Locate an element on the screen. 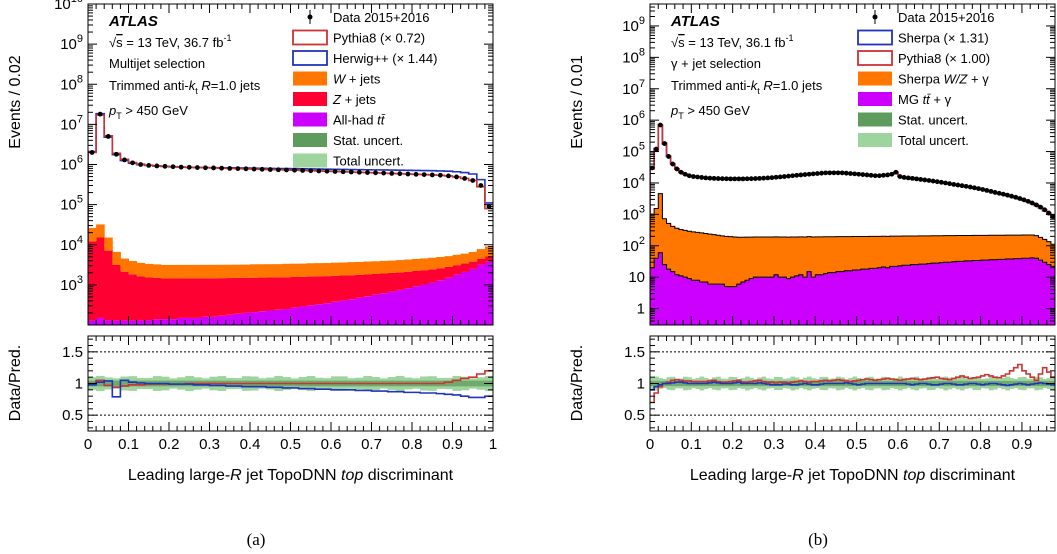 Image resolution: width=1057 pixels, height=554 pixels. plot-area is located at coordinates (290, 218).